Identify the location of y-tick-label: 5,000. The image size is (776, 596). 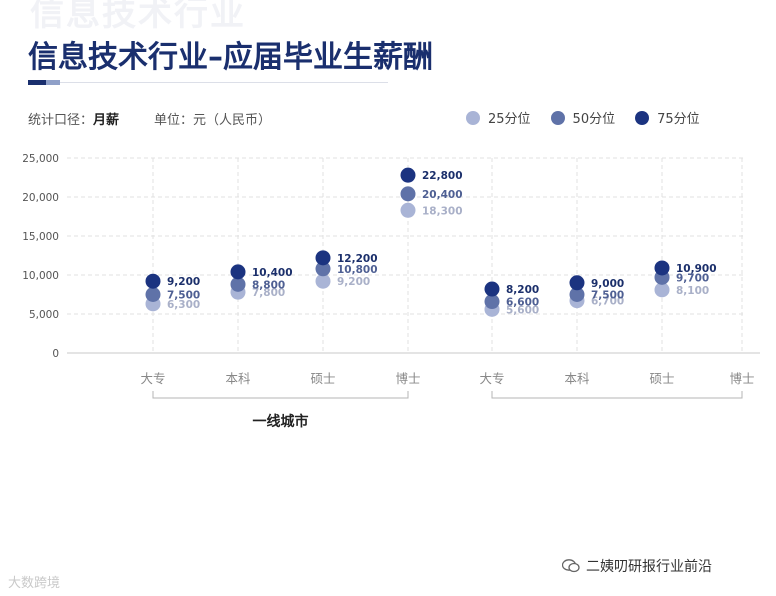
(44, 315).